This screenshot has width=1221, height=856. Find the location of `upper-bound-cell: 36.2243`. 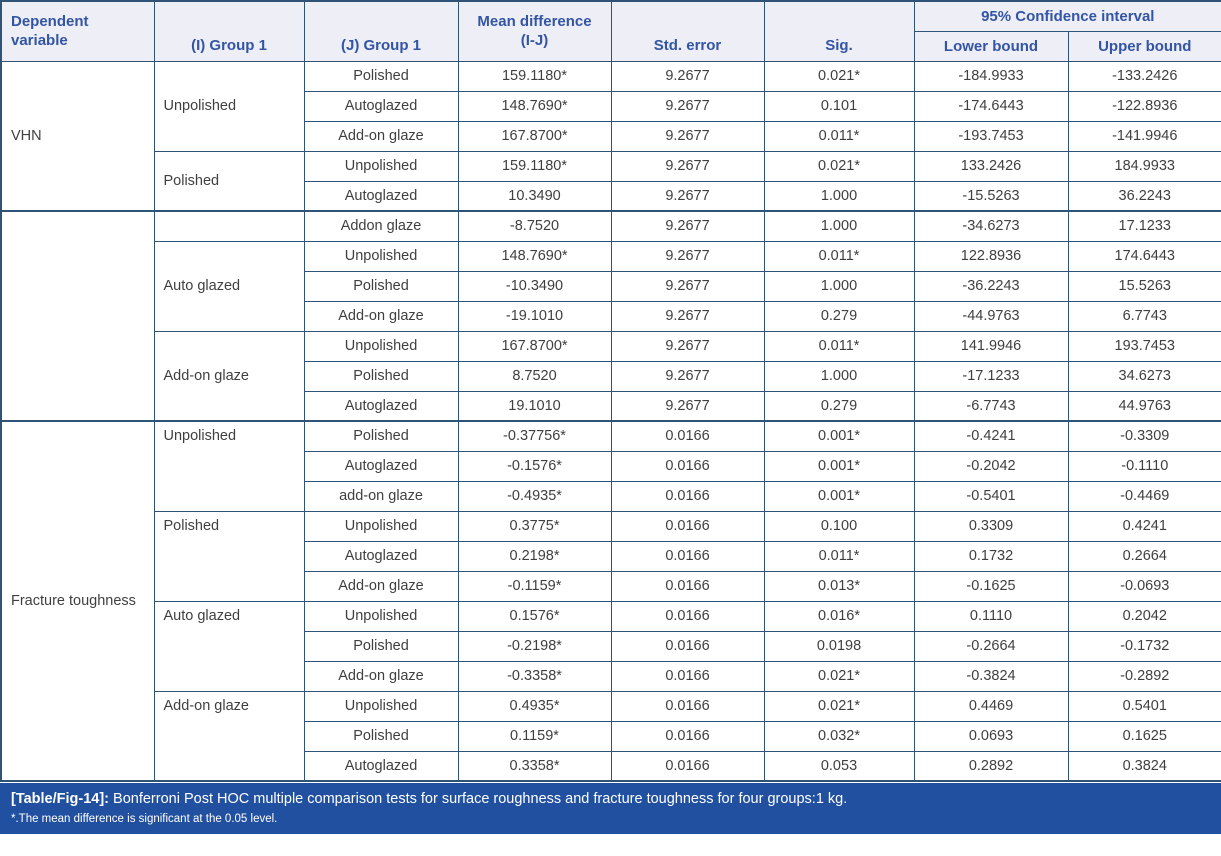

upper-bound-cell: 36.2243 is located at coordinates (1144, 196).